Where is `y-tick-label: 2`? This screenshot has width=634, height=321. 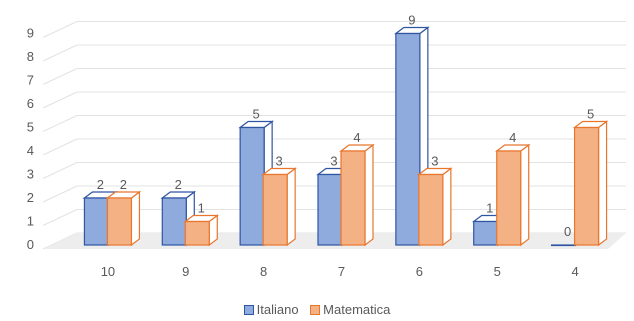
y-tick-label: 2 is located at coordinates (30, 197).